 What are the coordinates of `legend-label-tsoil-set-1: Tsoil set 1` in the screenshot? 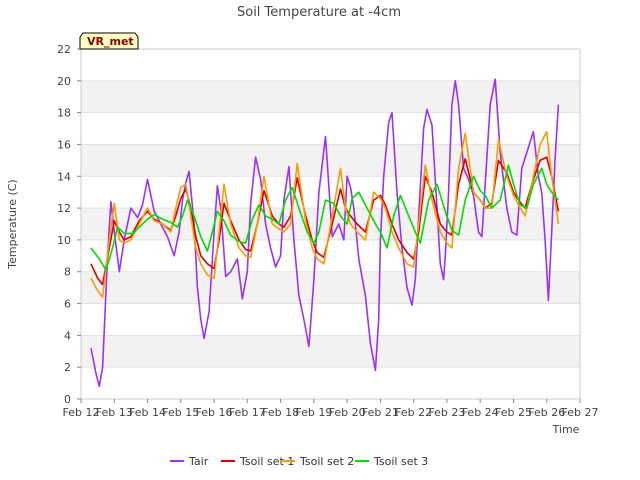 It's located at (266, 461).